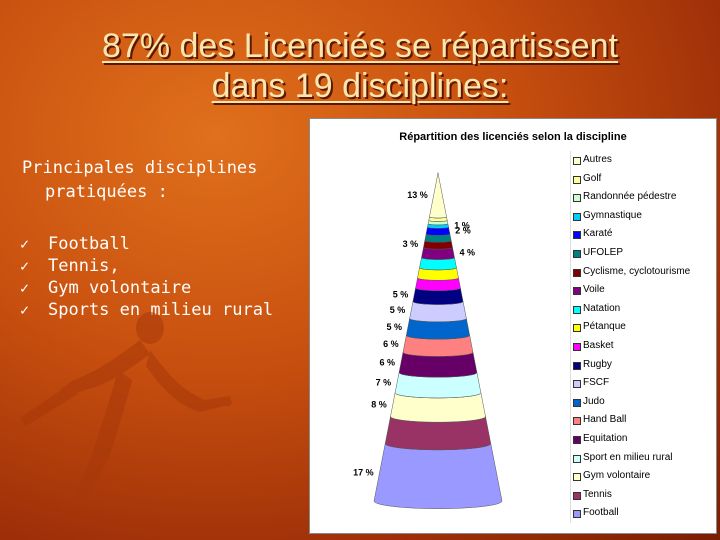  What do you see at coordinates (146, 266) in the screenshot?
I see `list-item: ✓ Tennis,` at bounding box center [146, 266].